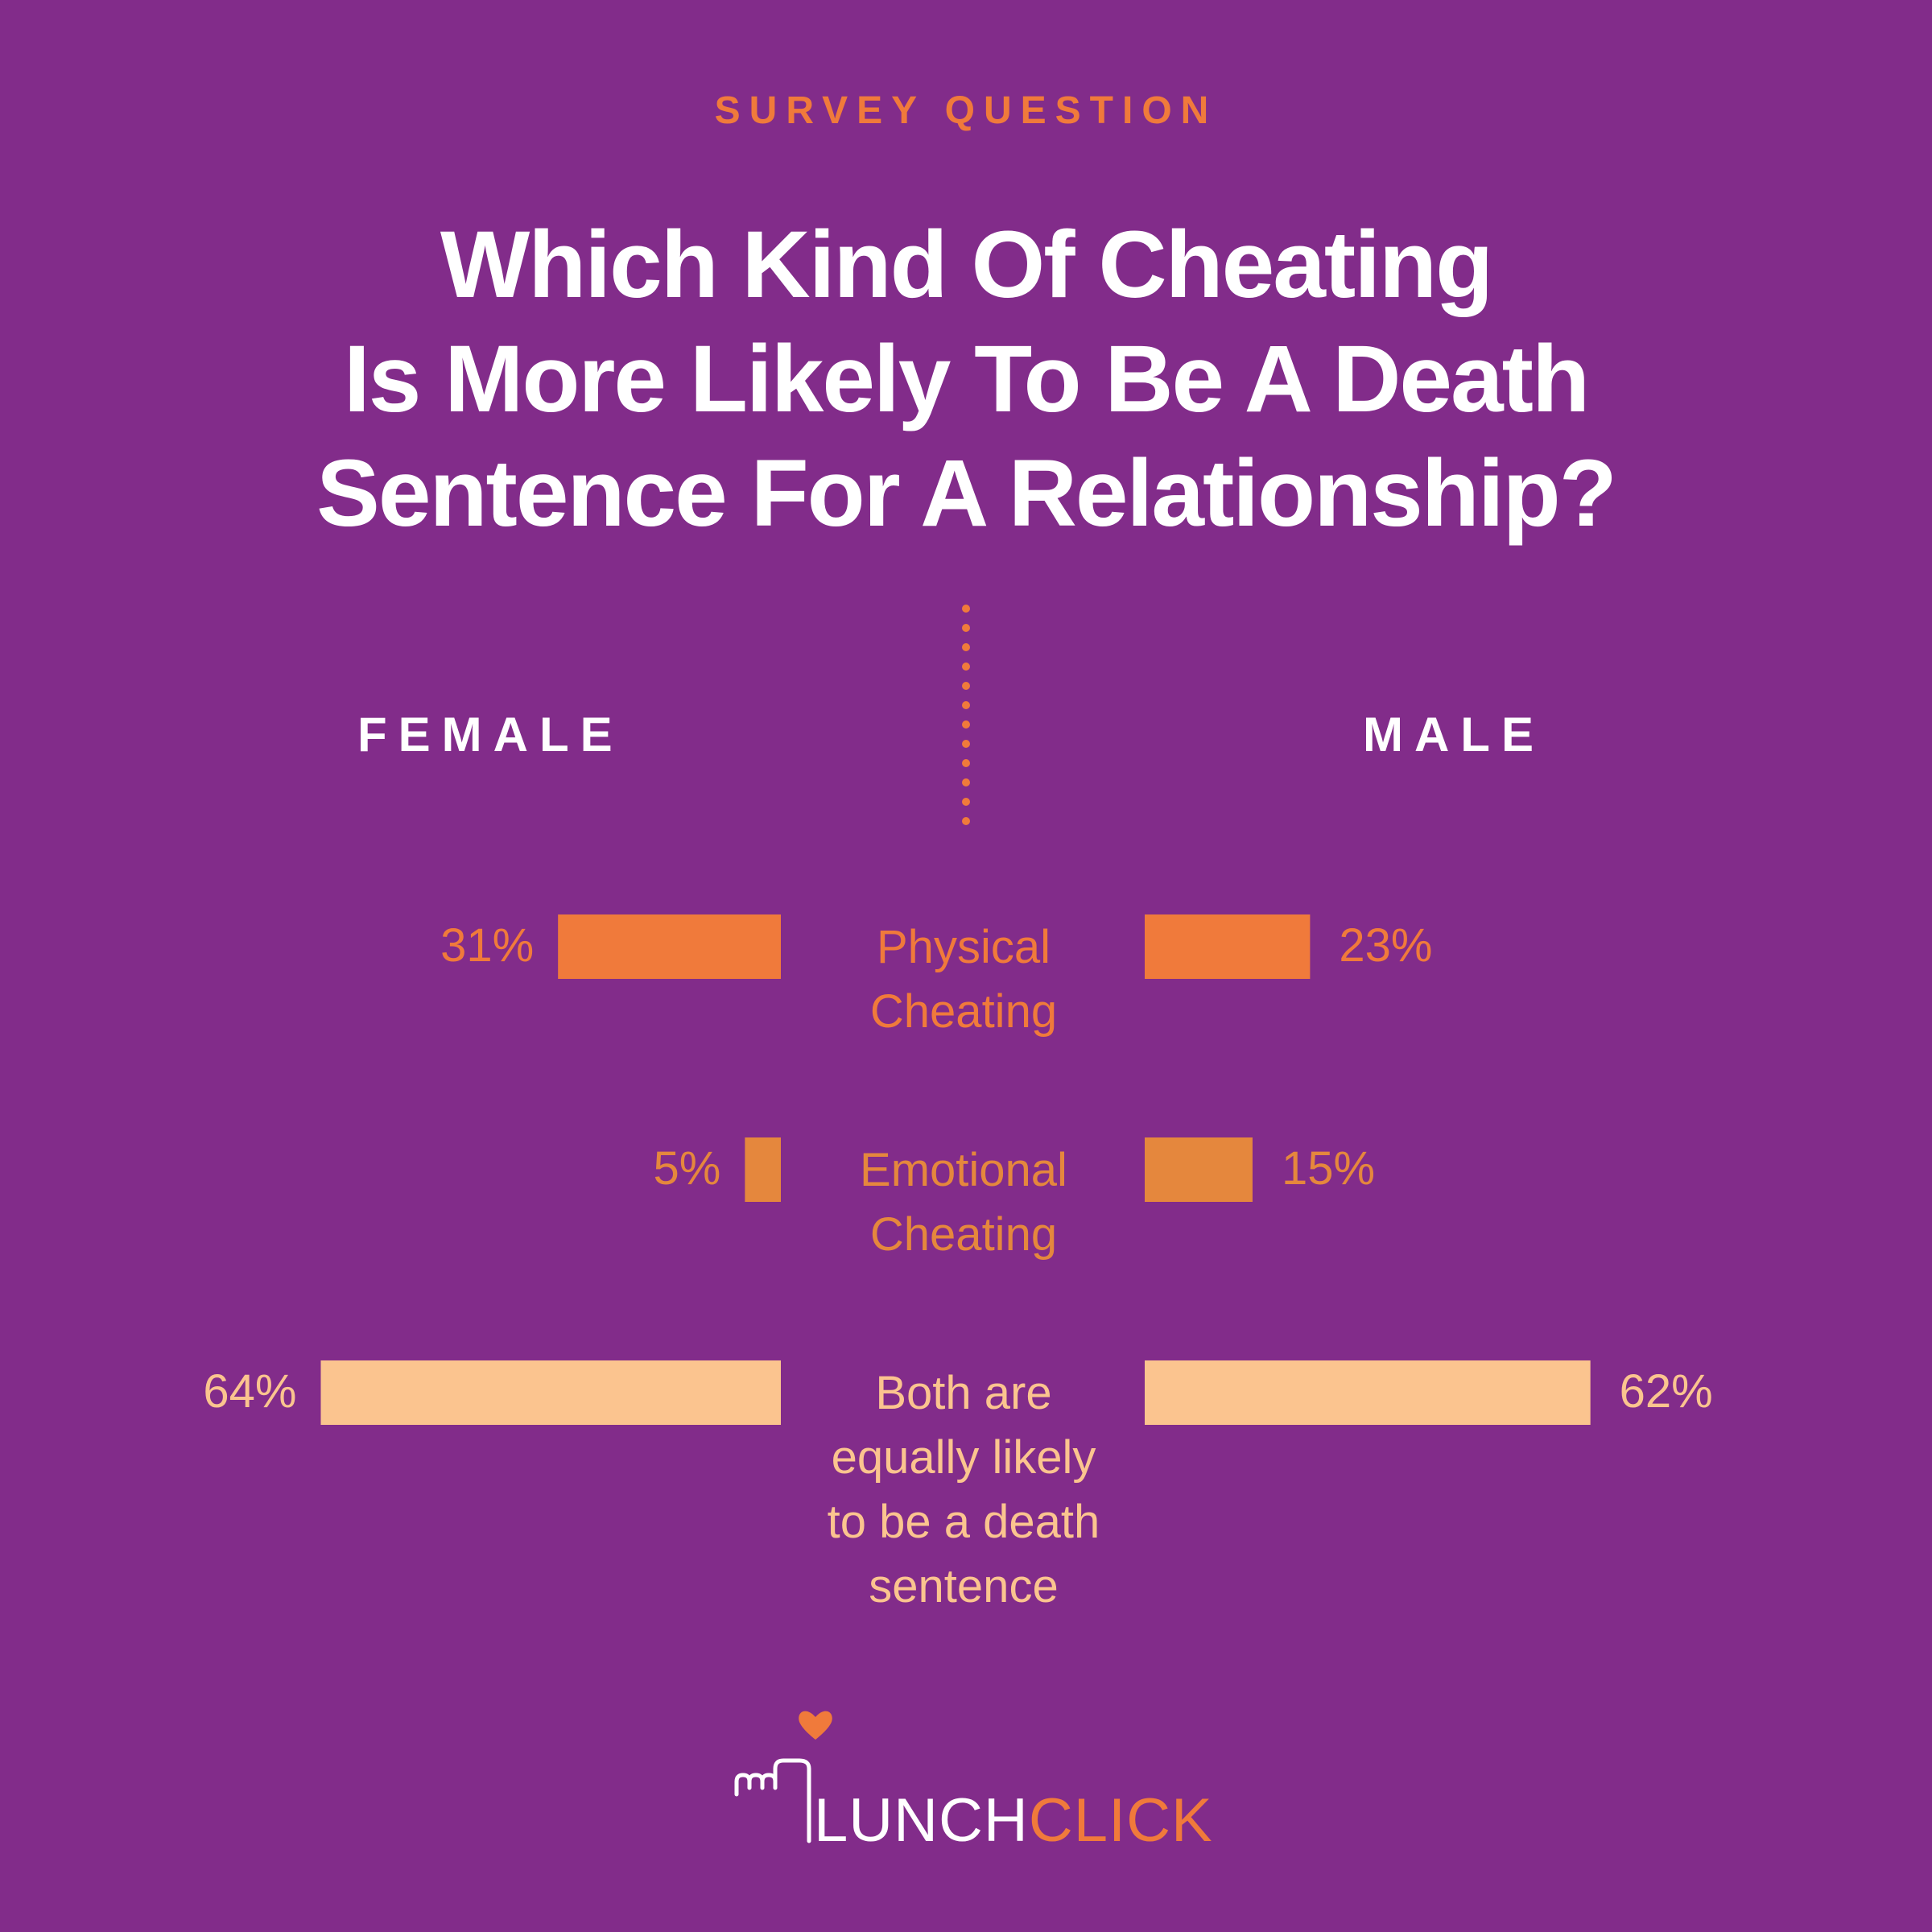 The height and width of the screenshot is (1932, 1932). Describe the element at coordinates (963, 1393) in the screenshot. I see `category-label-line: Both are` at that location.